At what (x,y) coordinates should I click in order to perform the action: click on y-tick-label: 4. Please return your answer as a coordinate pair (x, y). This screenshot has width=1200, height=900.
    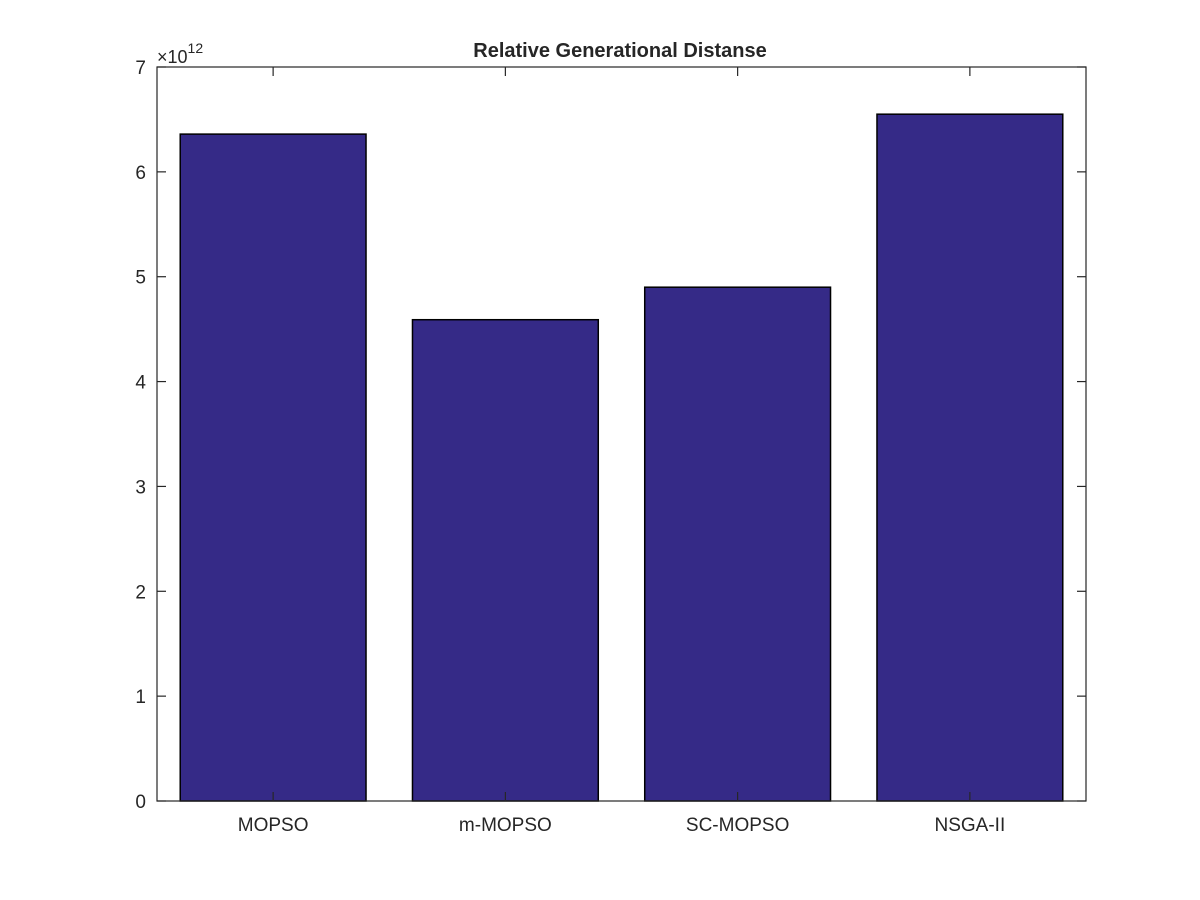
    Looking at the image, I should click on (140, 383).